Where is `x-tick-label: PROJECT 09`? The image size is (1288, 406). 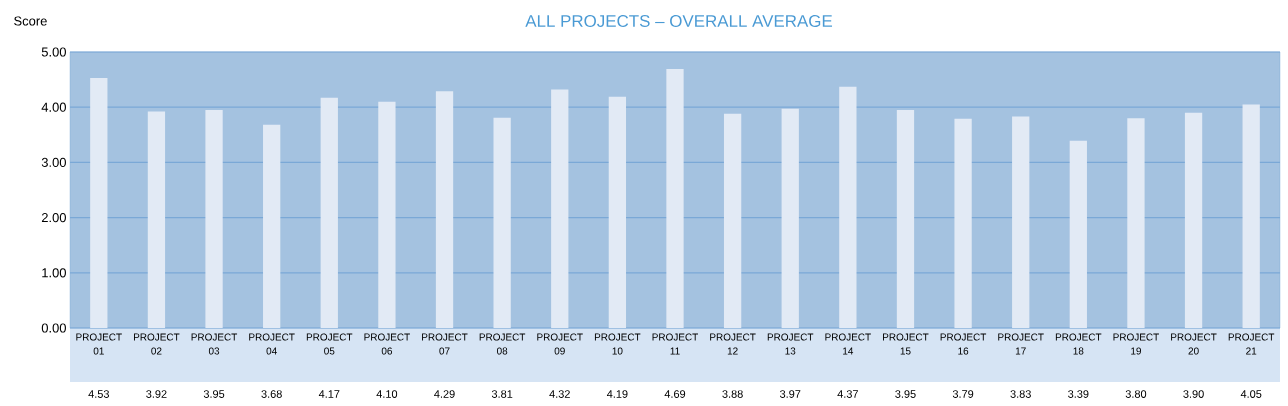
x-tick-label: PROJECT 09 is located at coordinates (560, 344).